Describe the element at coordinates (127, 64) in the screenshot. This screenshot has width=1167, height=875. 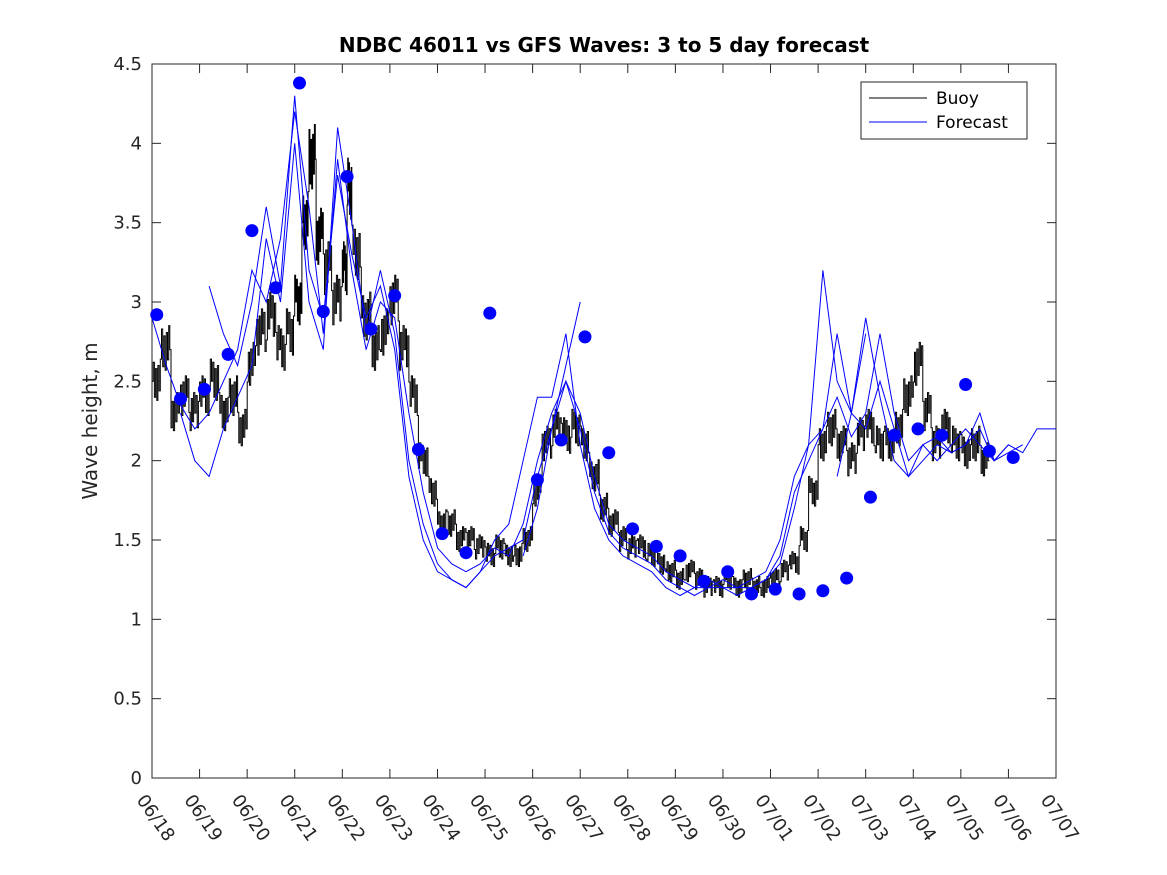
I see `y-tick-label: 4.5` at that location.